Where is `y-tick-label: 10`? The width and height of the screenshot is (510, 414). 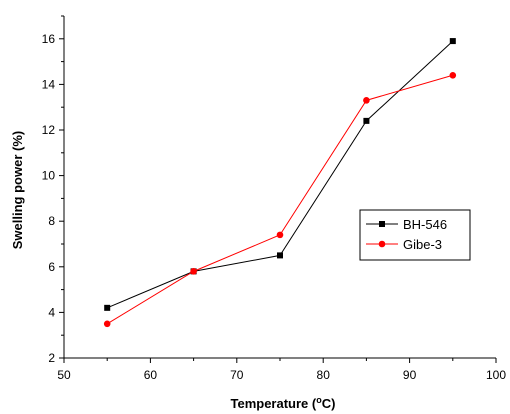
y-tick-label: 10 is located at coordinates (49, 176).